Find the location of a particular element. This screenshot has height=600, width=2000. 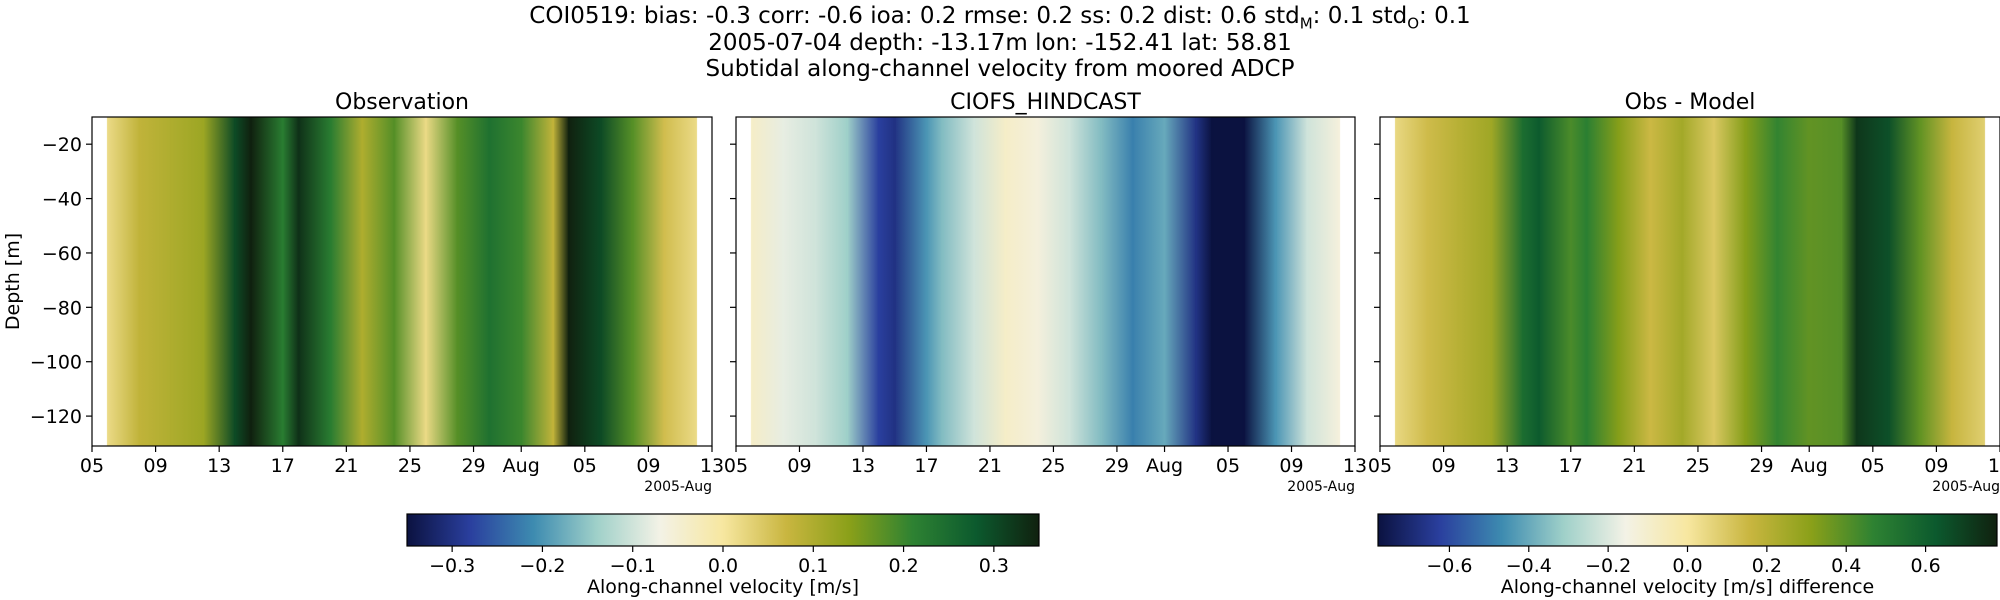

title-std-subscript: M is located at coordinates (1306, 23).